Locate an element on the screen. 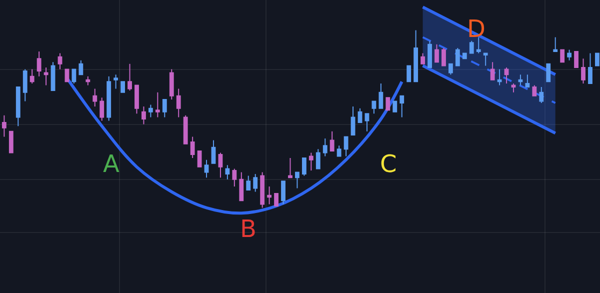 The height and width of the screenshot is (293, 600). annotation: C is located at coordinates (388, 164).